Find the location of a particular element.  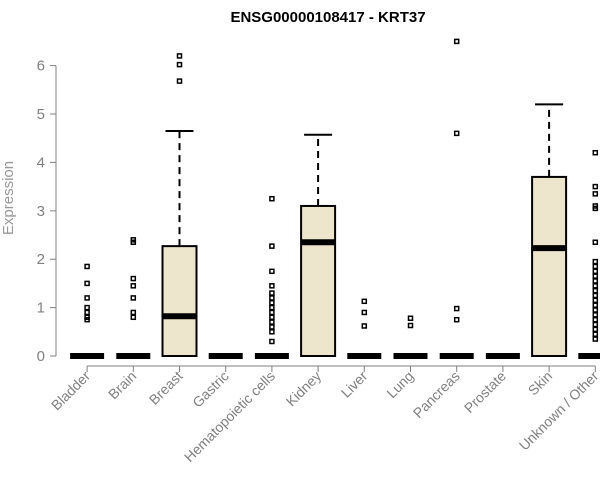

y-tick-label: 2 is located at coordinates (41, 259).